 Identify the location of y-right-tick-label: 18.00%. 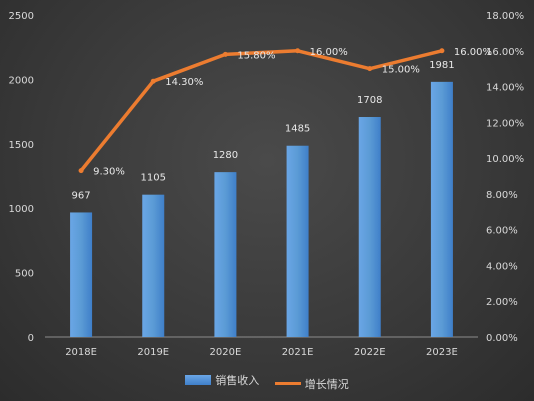
(505, 16).